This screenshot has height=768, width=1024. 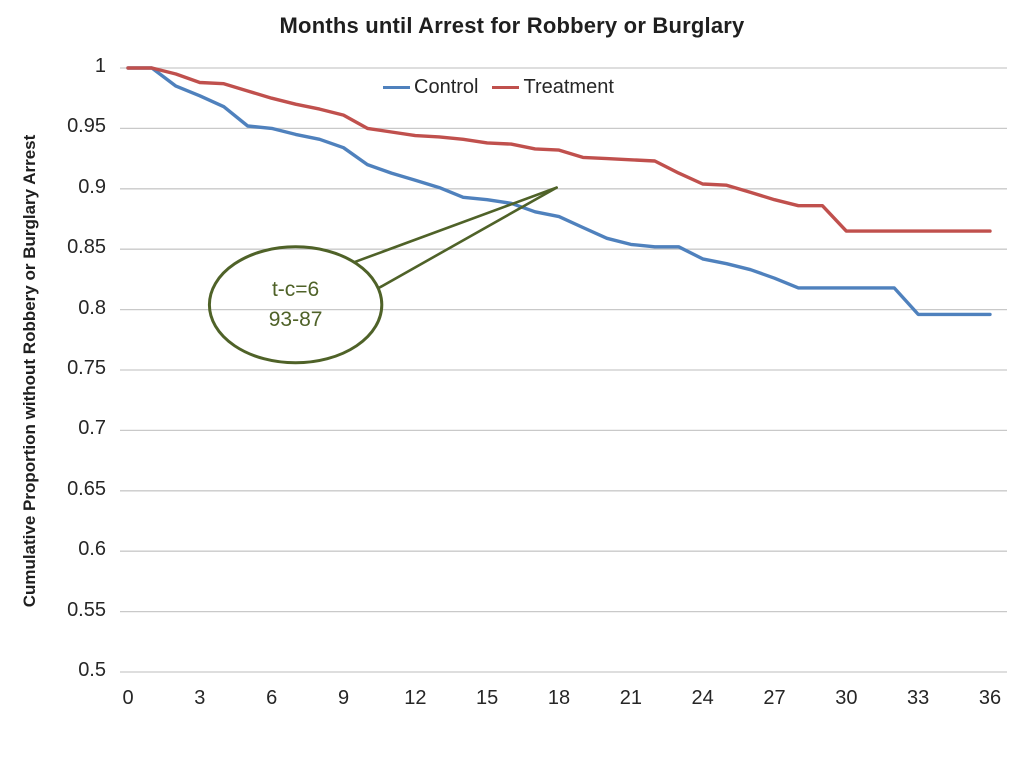 What do you see at coordinates (506, 87) in the screenshot?
I see `treatment-line-swatch` at bounding box center [506, 87].